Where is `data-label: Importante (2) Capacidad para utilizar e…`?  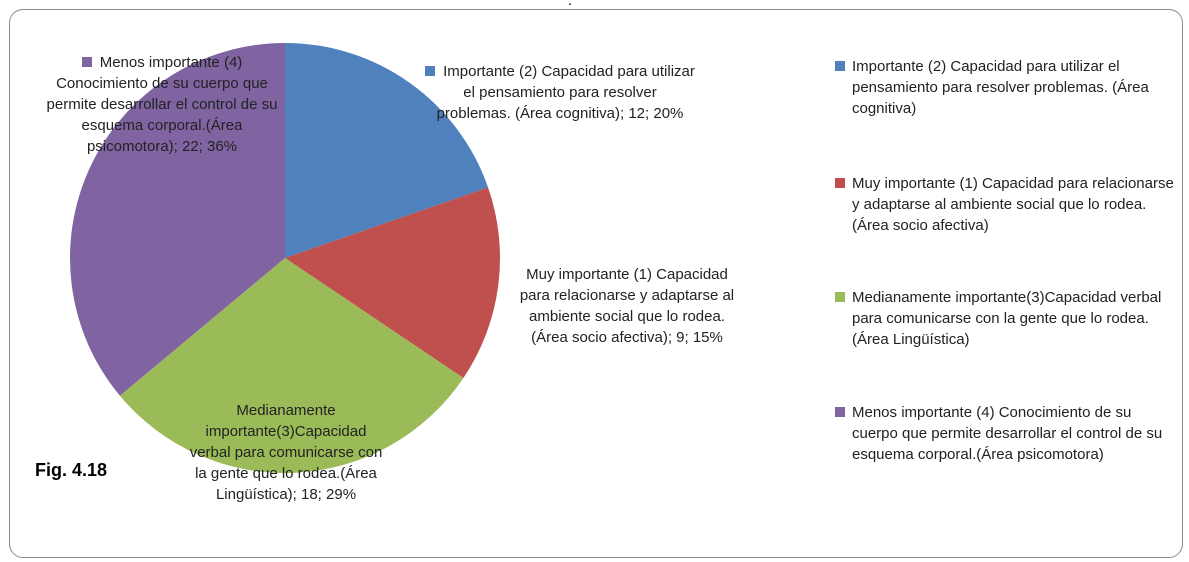
data-label: Importante (2) Capacidad para utilizar e… is located at coordinates (560, 92).